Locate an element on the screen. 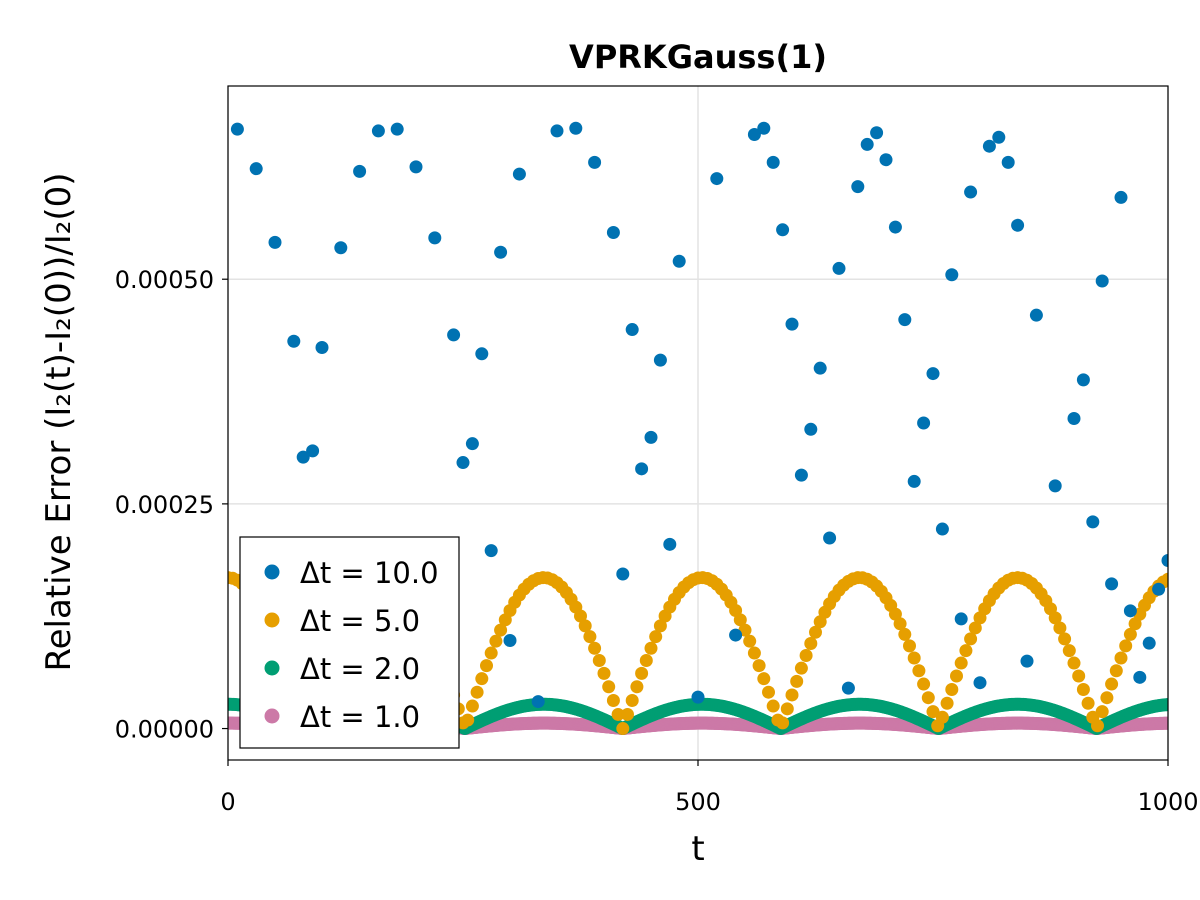 Image resolution: width=1200 pixels, height=900 pixels. legend: Δt = 10.0 Δt = 5.0 Δt = 2.0 Δt = 1.0 is located at coordinates (349, 642).